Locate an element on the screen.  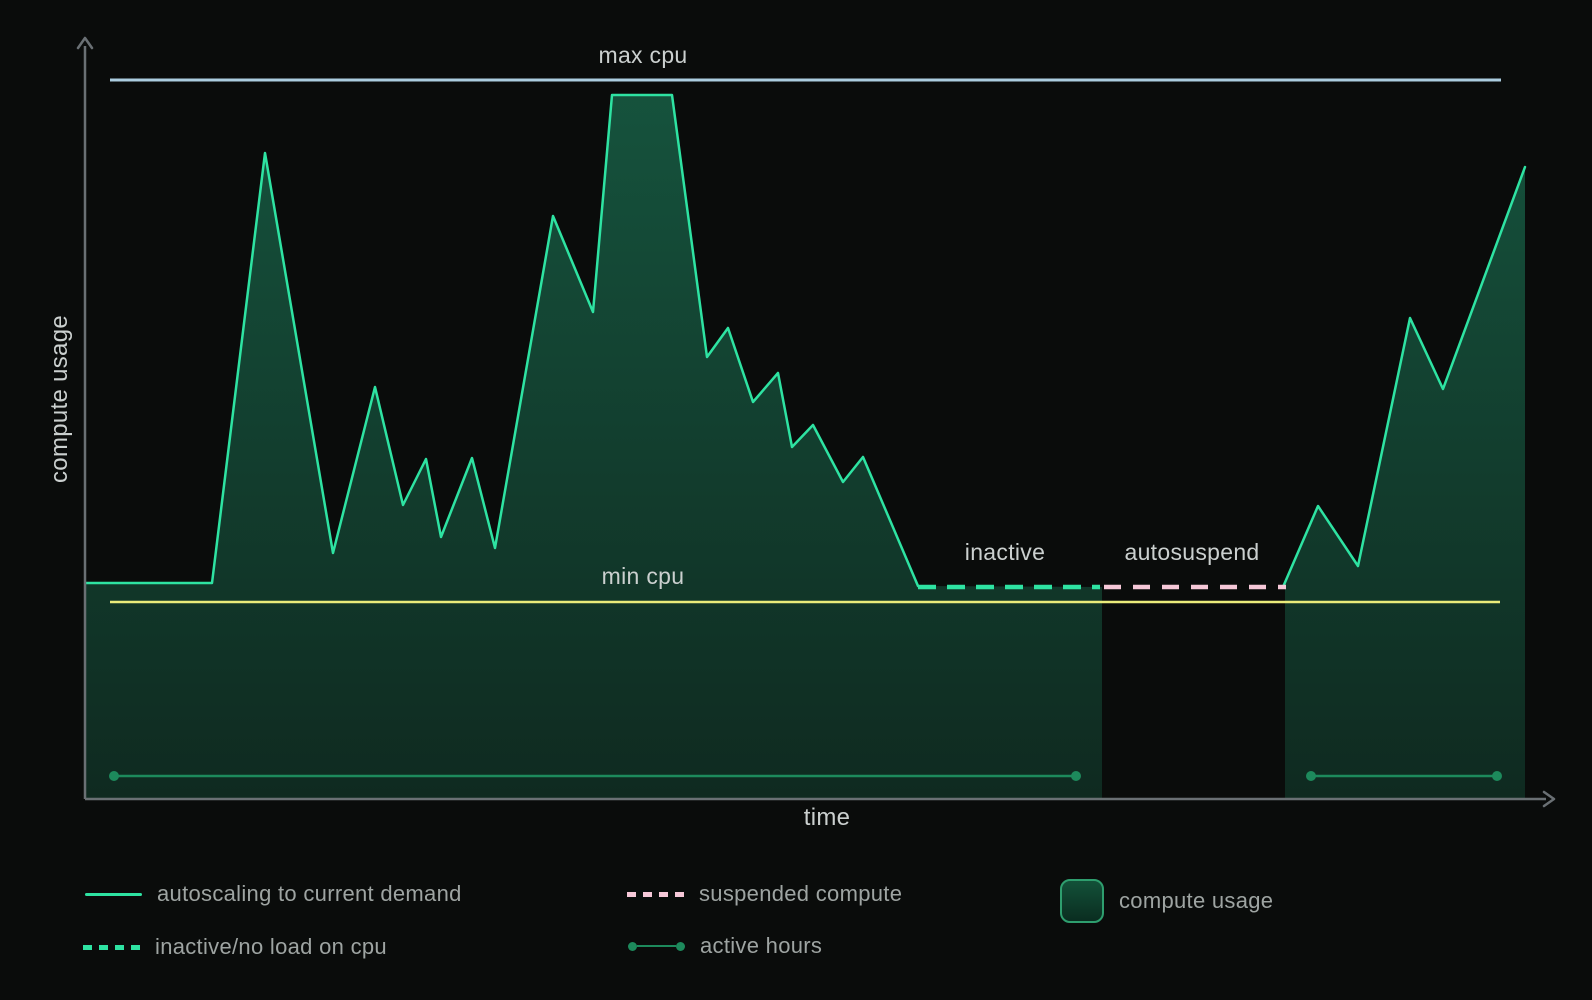
legend-label: compute usage is located at coordinates (1196, 900).